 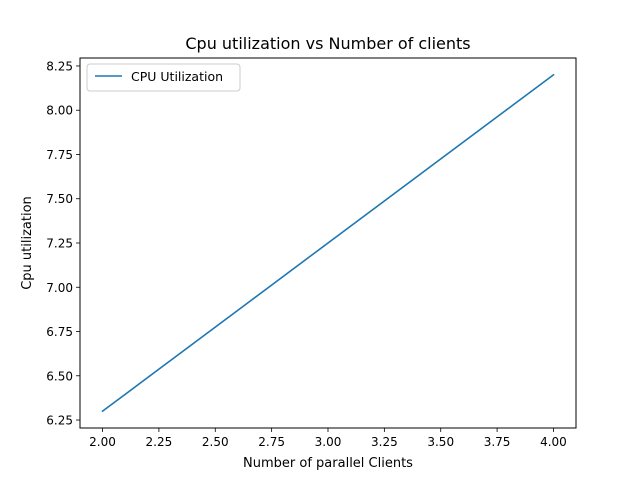 What do you see at coordinates (59, 155) in the screenshot?
I see `y-tick-label: 7.75` at bounding box center [59, 155].